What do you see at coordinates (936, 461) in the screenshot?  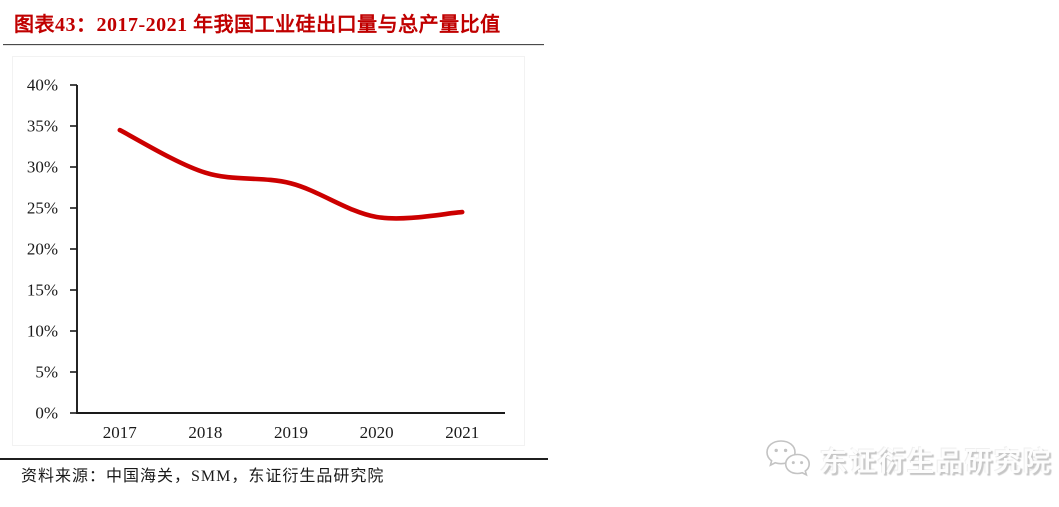 I see `watermark-brand-text: 东证衍生品研究院` at bounding box center [936, 461].